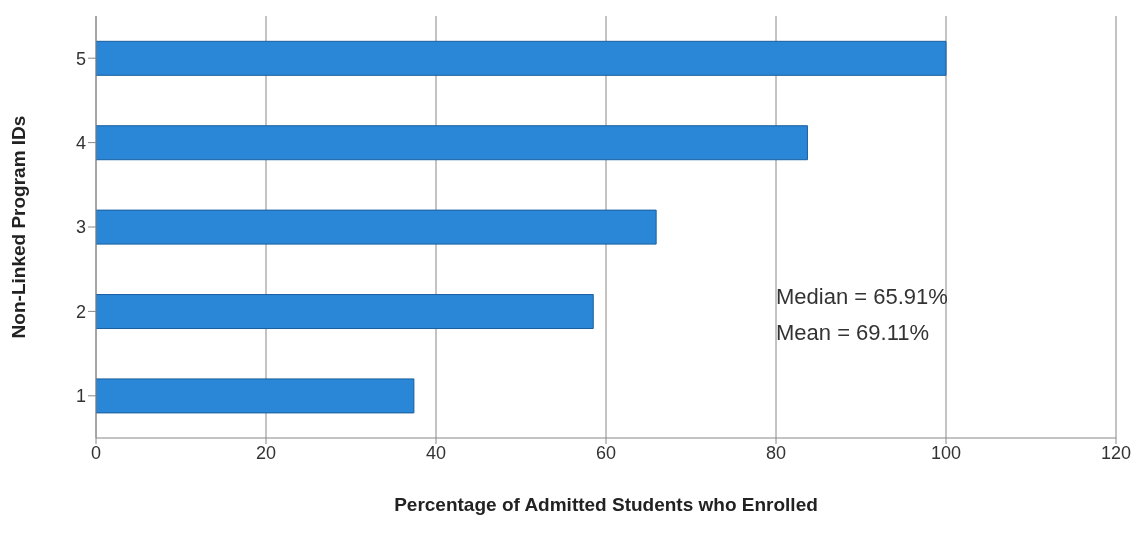 The image size is (1145, 539). I want to click on y-axis-title: Non-Linked Program IDs, so click(18, 227).